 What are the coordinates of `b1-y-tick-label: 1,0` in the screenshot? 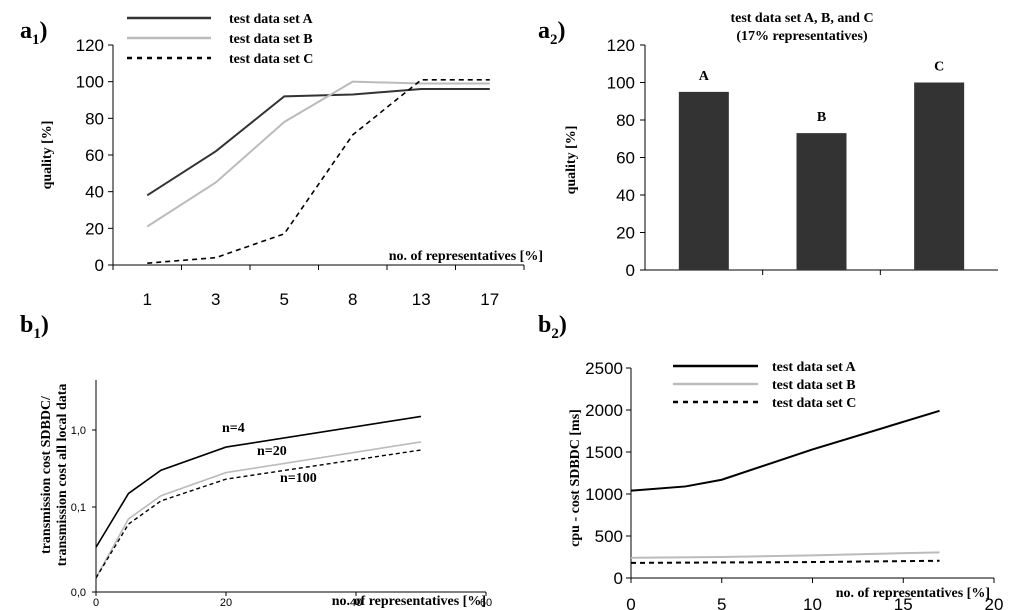 It's located at (78, 431).